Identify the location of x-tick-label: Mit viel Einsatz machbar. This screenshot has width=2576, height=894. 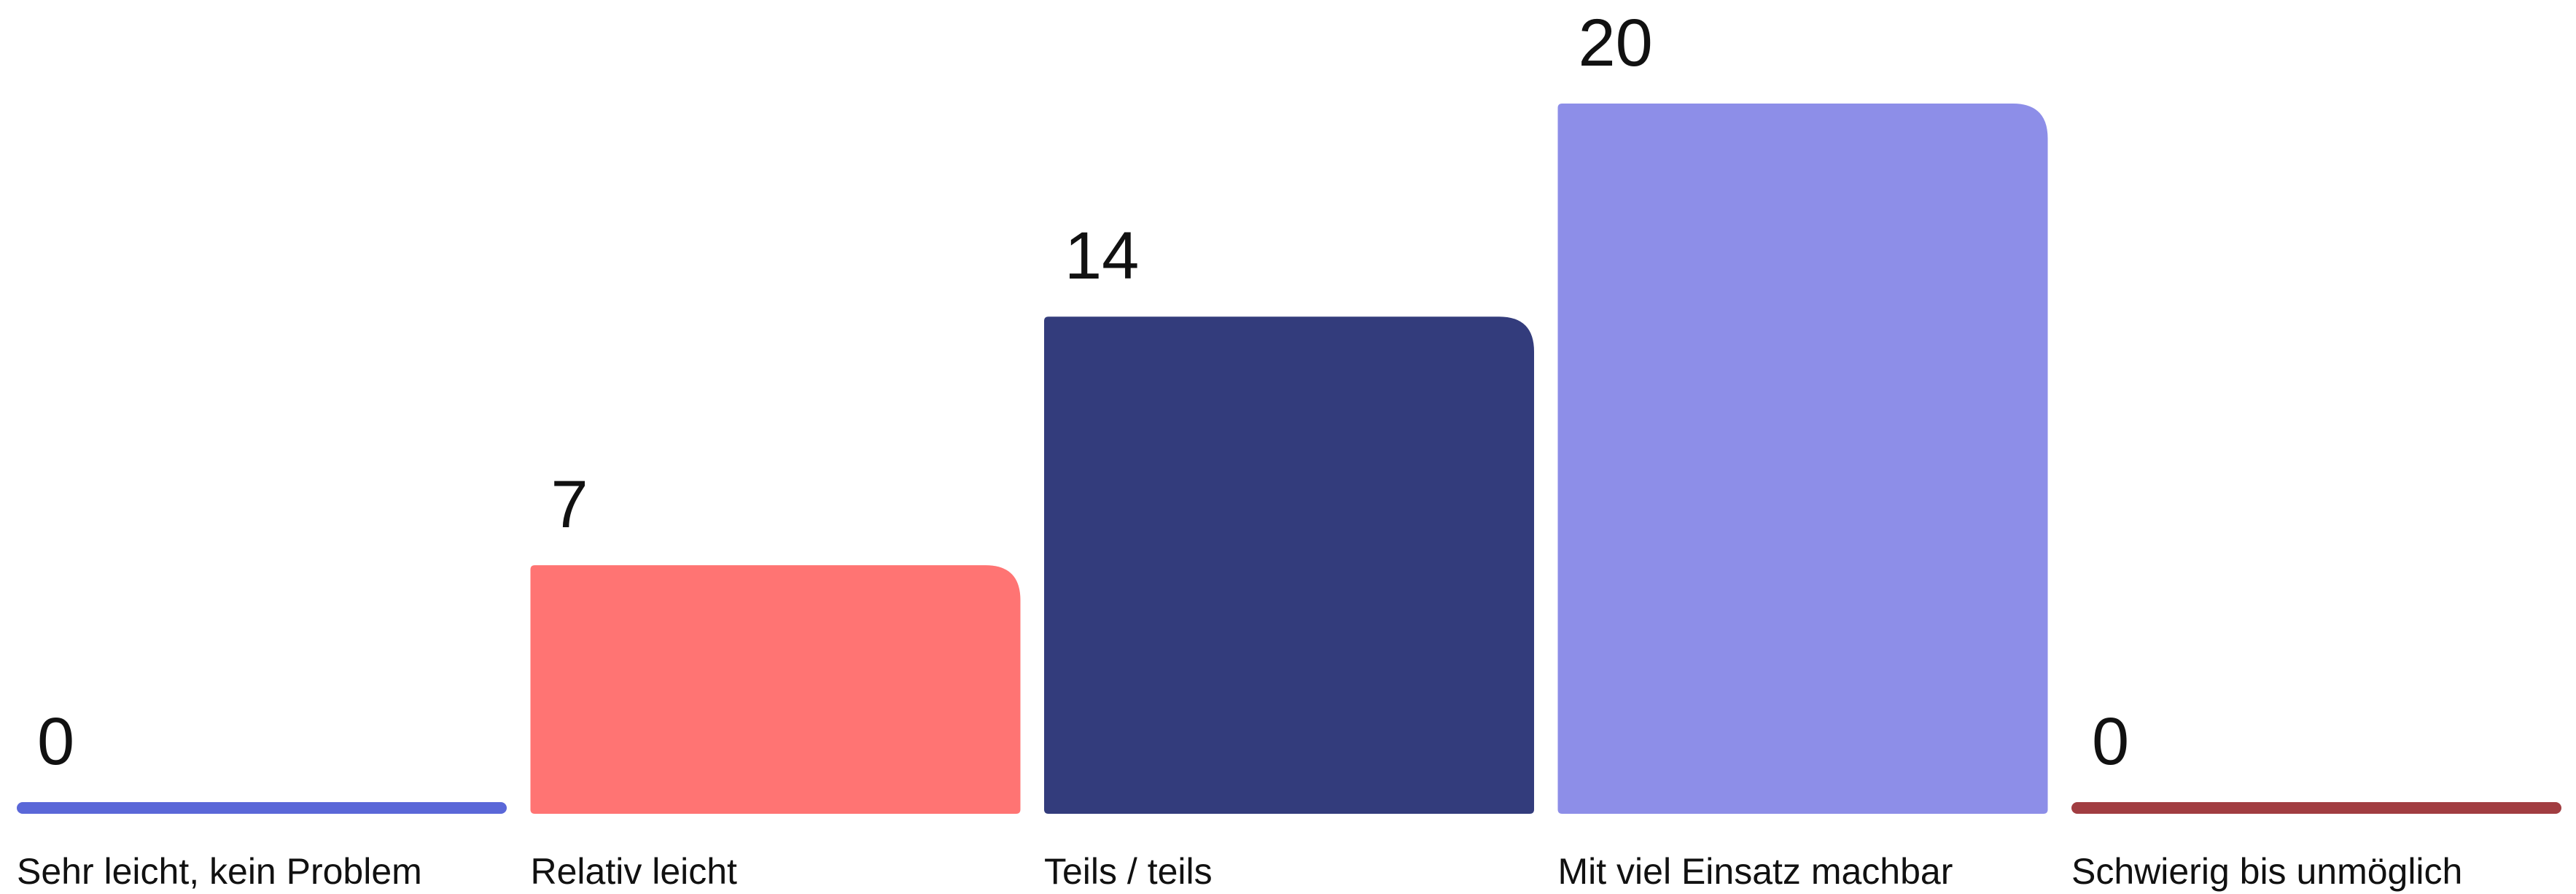
(1755, 872).